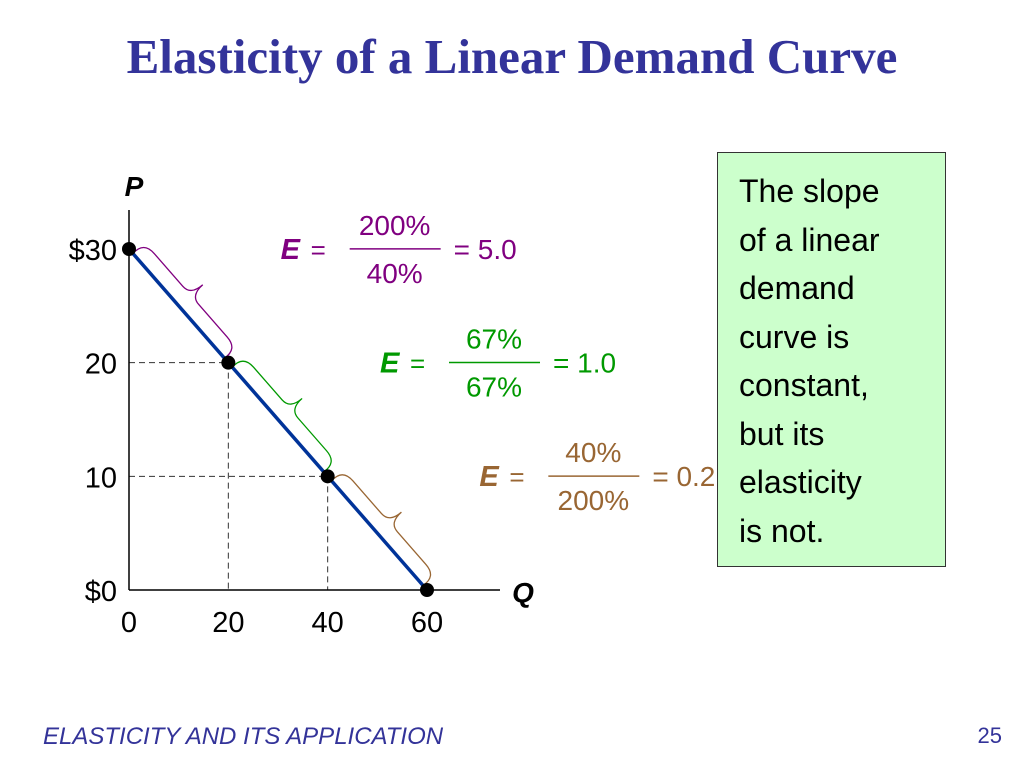  I want to click on fraction-denominator: 200%, so click(594, 500).